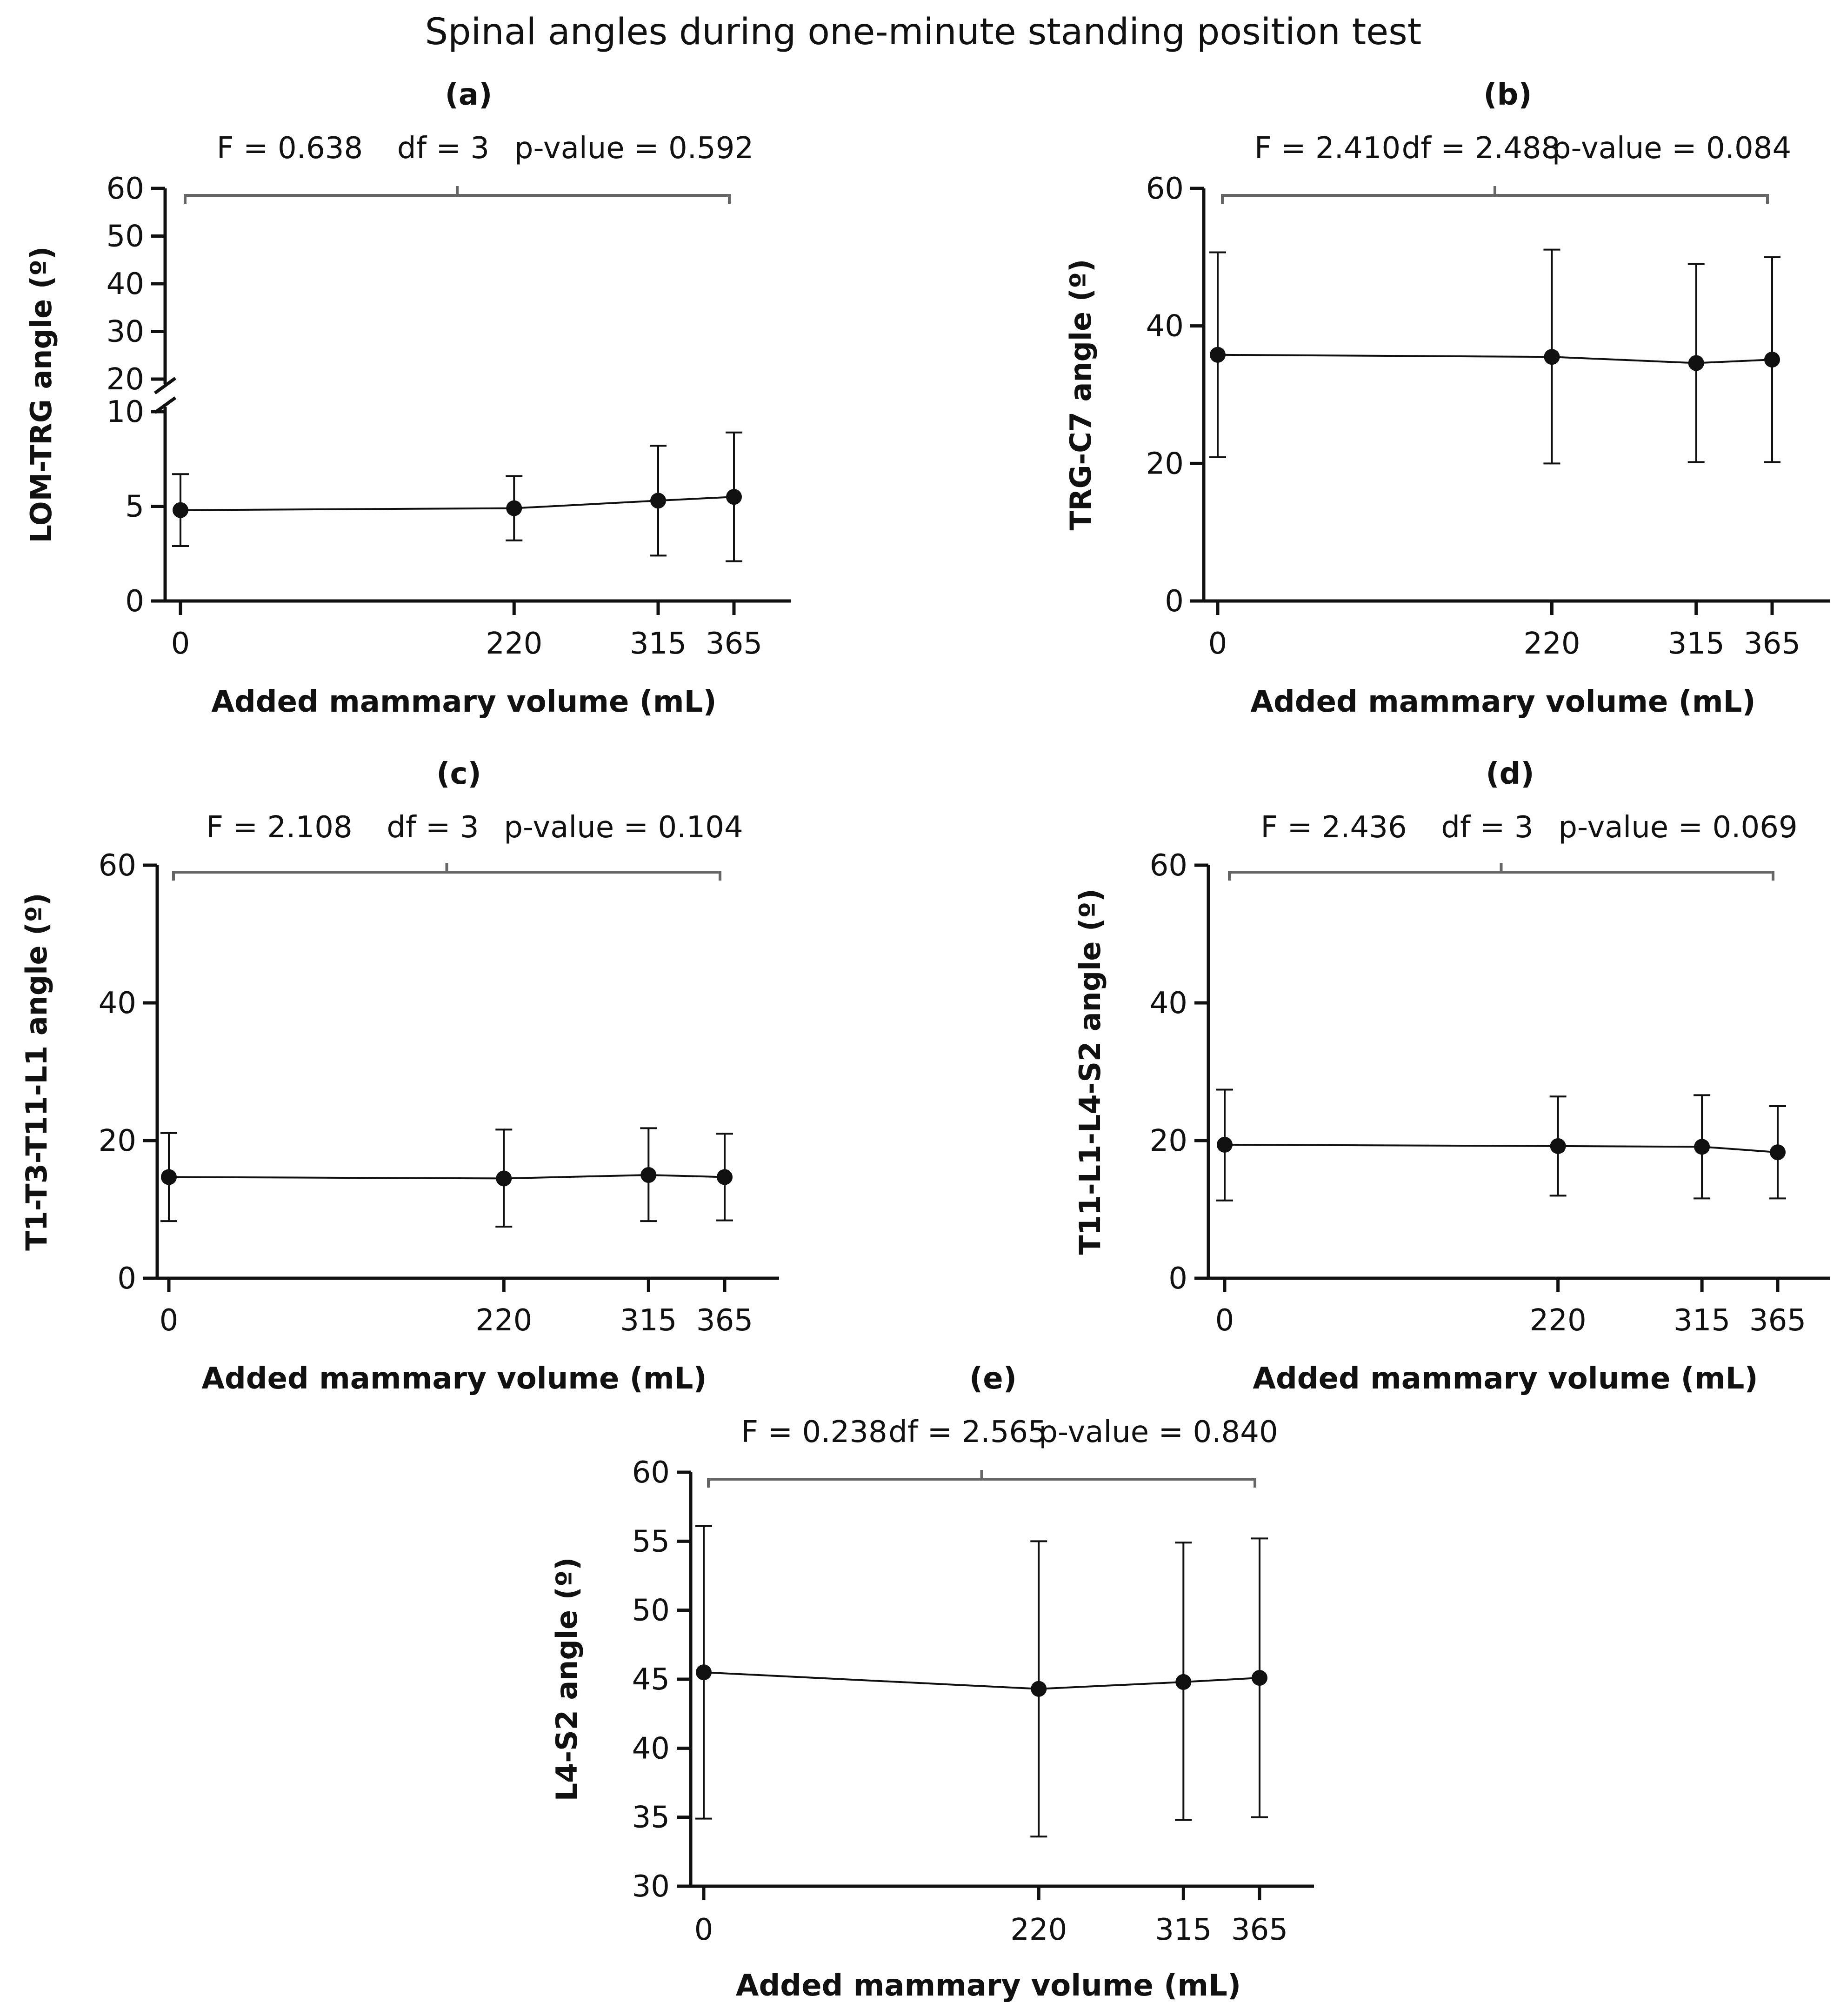 The image size is (1847, 2016). What do you see at coordinates (1678, 827) in the screenshot?
I see `stat-p-value: p-value = 0.069` at bounding box center [1678, 827].